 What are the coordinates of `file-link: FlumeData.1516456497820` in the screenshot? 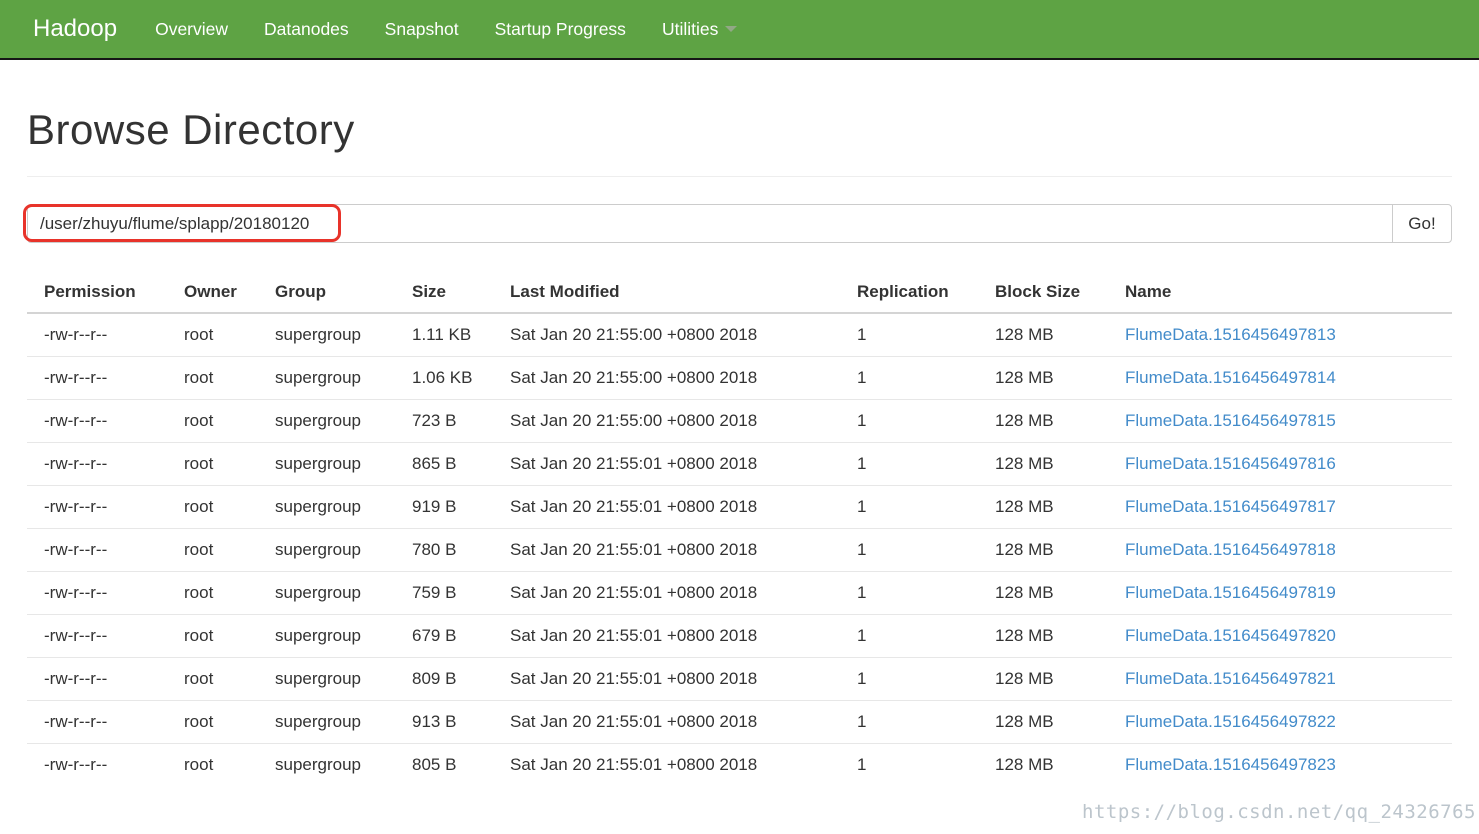 It's located at (1230, 635).